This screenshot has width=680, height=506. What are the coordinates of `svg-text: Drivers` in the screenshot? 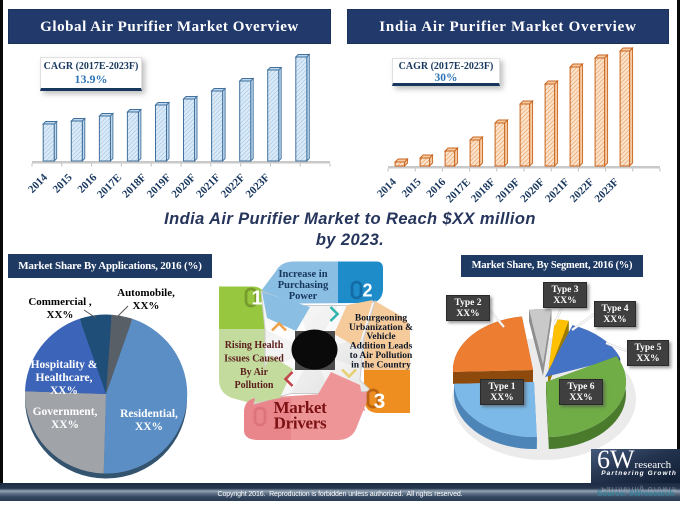 It's located at (300, 423).